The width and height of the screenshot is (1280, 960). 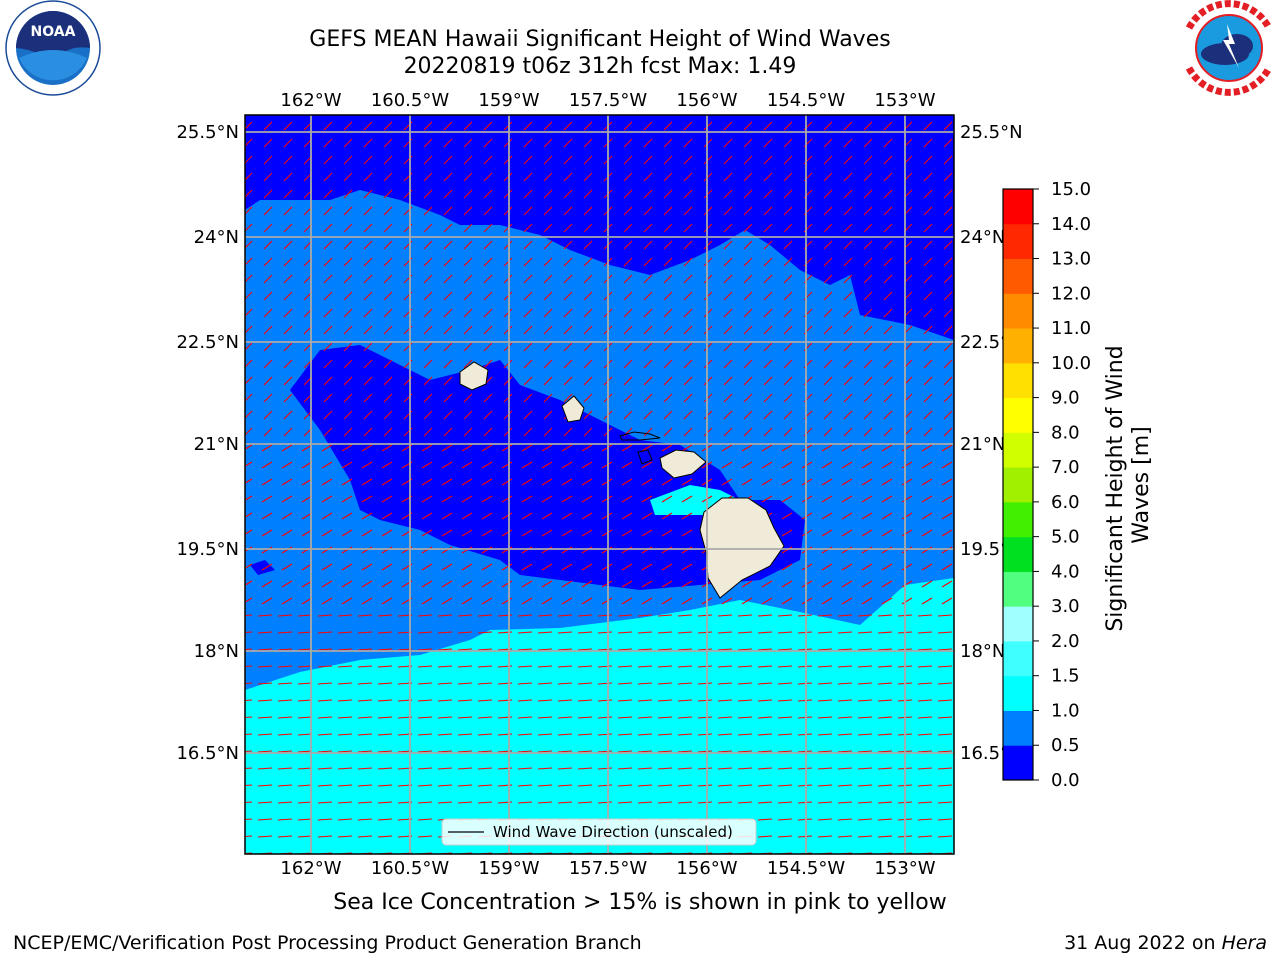 I want to click on colorbar-tick-label: 3.0, so click(x=1065, y=606).